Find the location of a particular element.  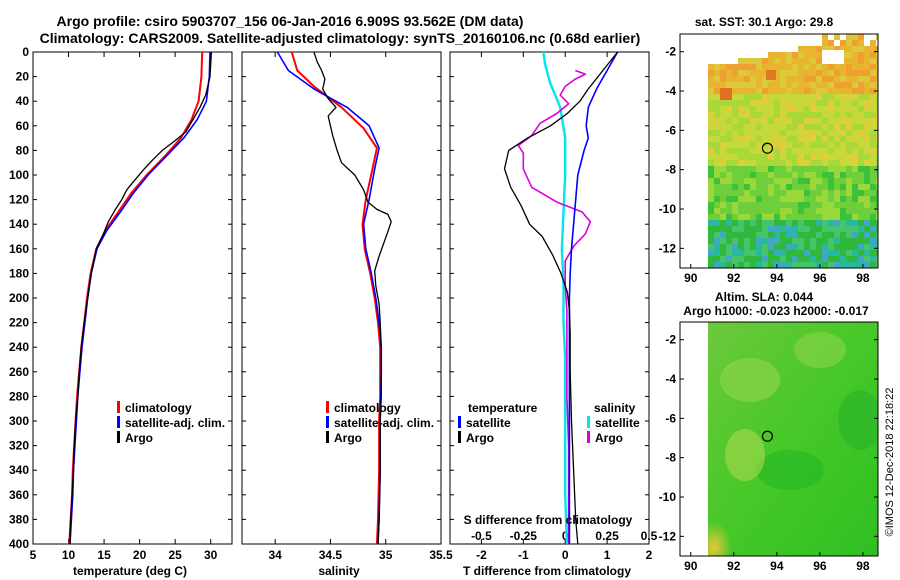

sst-map-ticks: 90 92 94 96 98 -2 -4 -6 -8 -10 -12 is located at coordinates (768, 165).